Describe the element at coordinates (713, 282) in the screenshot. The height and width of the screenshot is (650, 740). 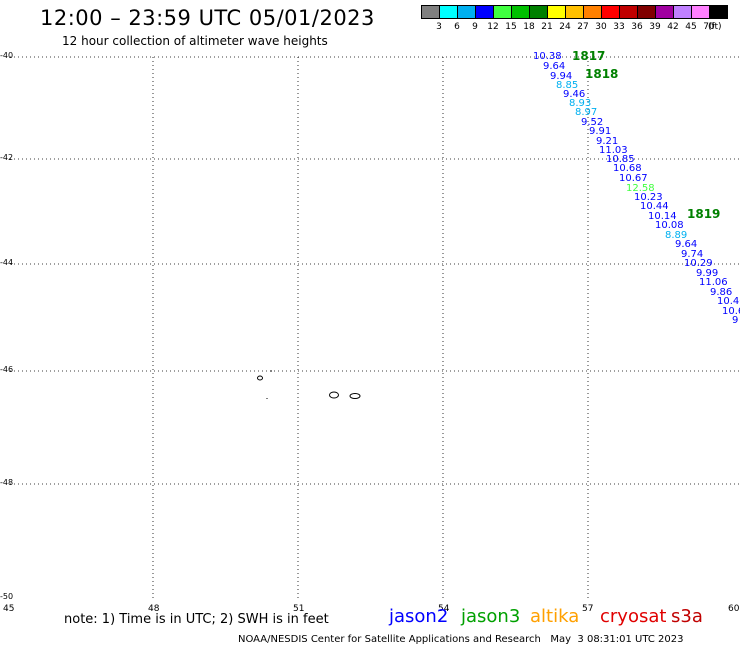
I see `wave-height-value: 11.06` at that location.